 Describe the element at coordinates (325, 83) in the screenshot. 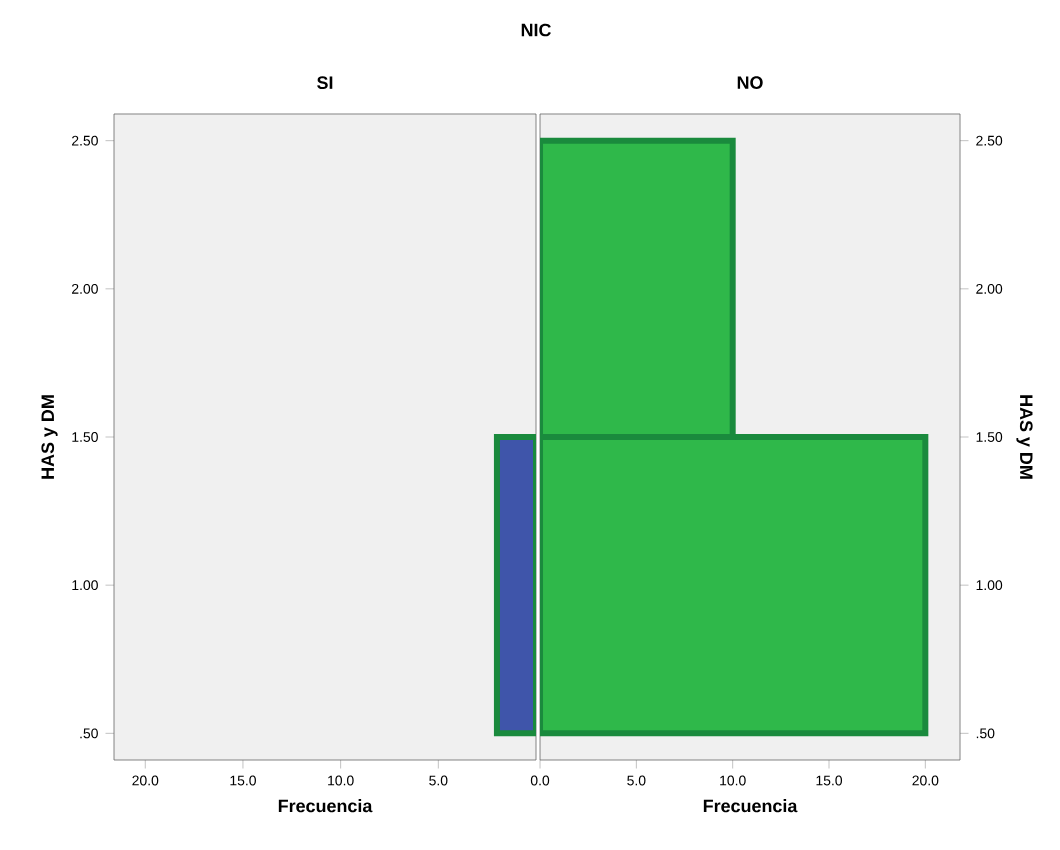

I see `chart-subtitle: SI` at that location.